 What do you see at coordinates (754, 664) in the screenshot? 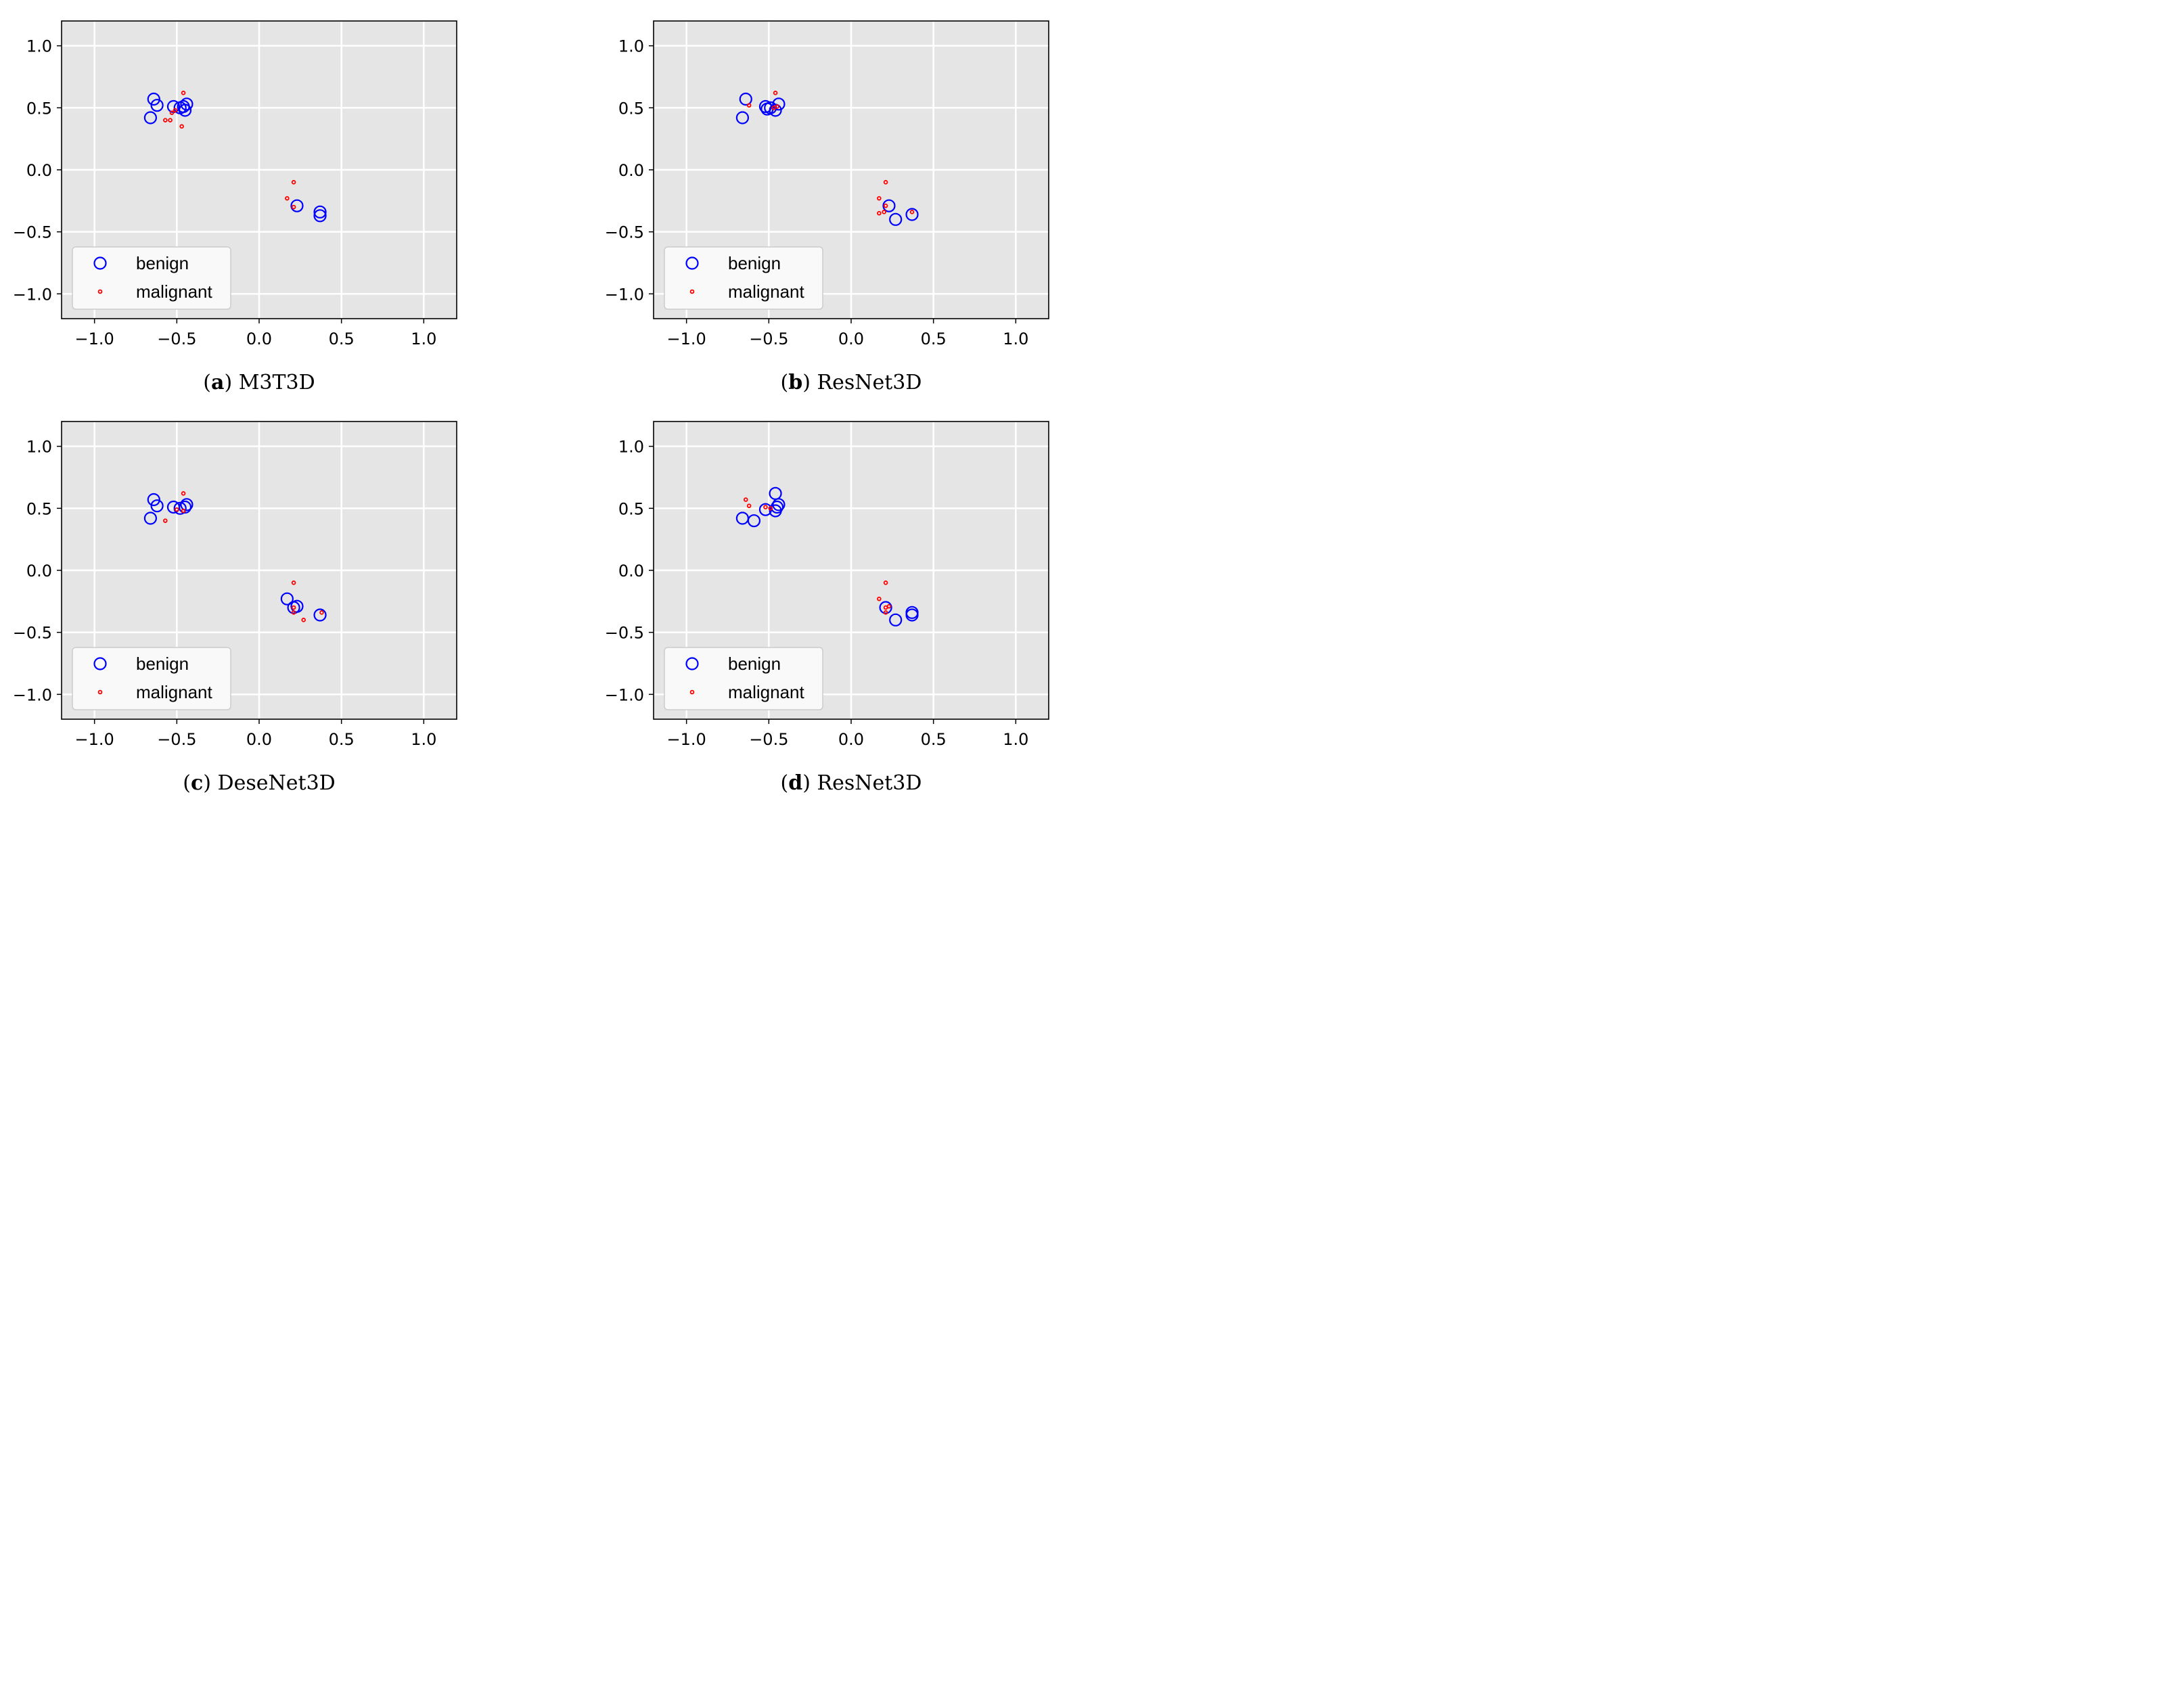
I see `legend-label: benign` at bounding box center [754, 664].